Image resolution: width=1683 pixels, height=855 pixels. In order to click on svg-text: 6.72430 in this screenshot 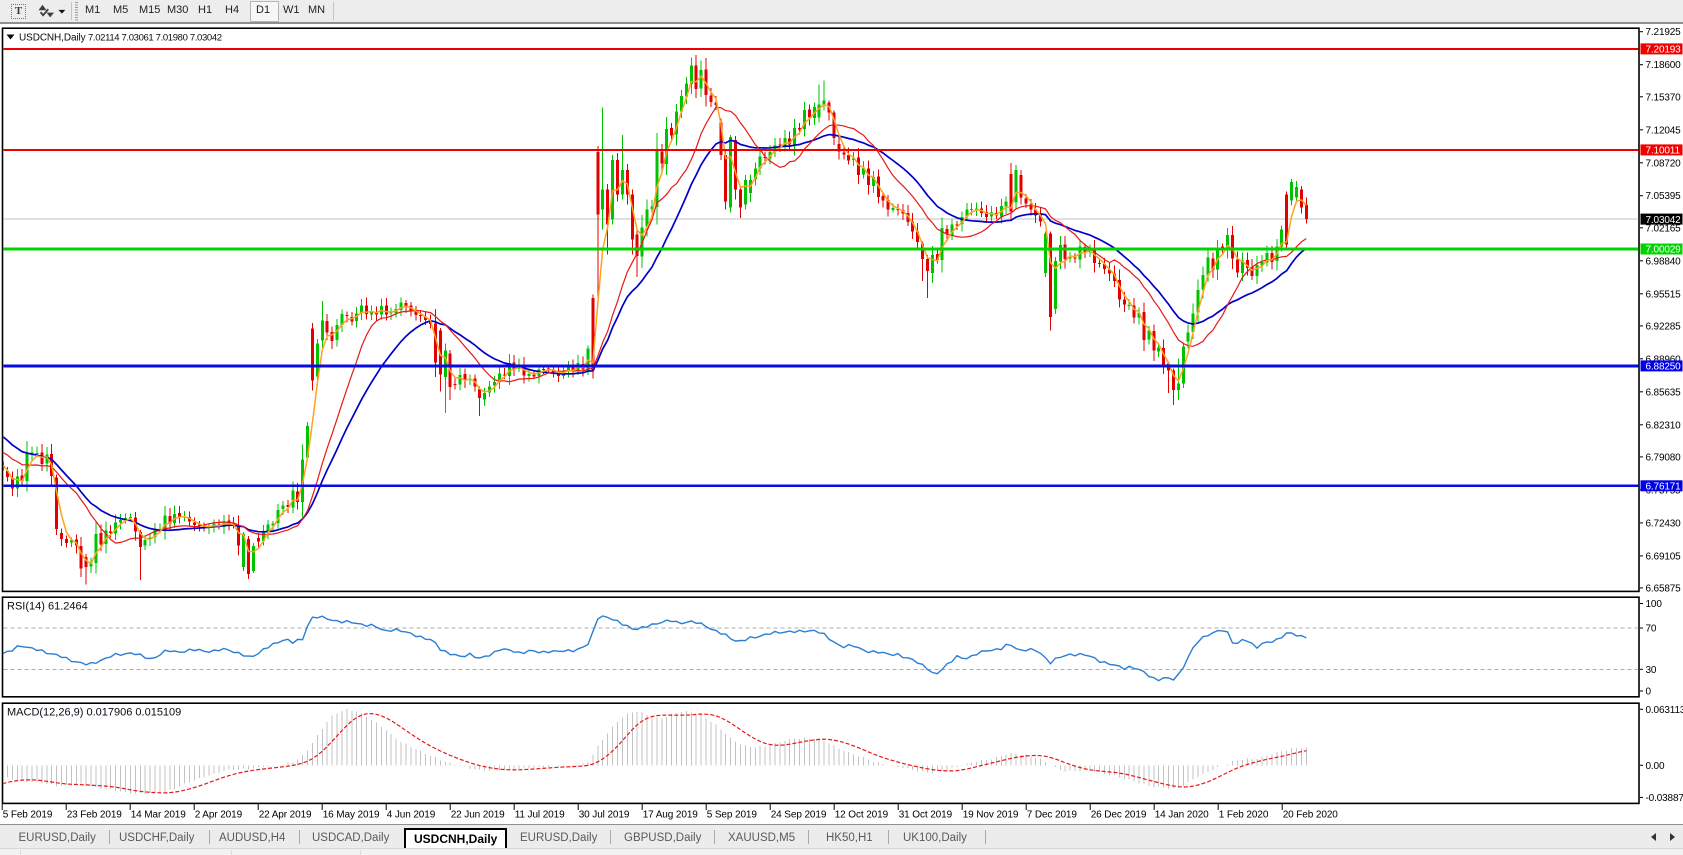, I will do `click(1664, 523)`.